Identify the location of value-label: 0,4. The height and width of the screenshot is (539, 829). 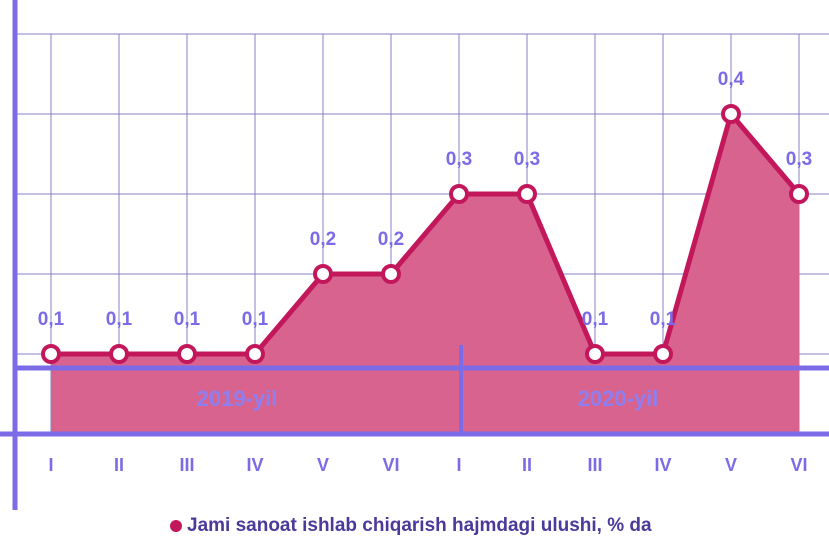
(731, 79).